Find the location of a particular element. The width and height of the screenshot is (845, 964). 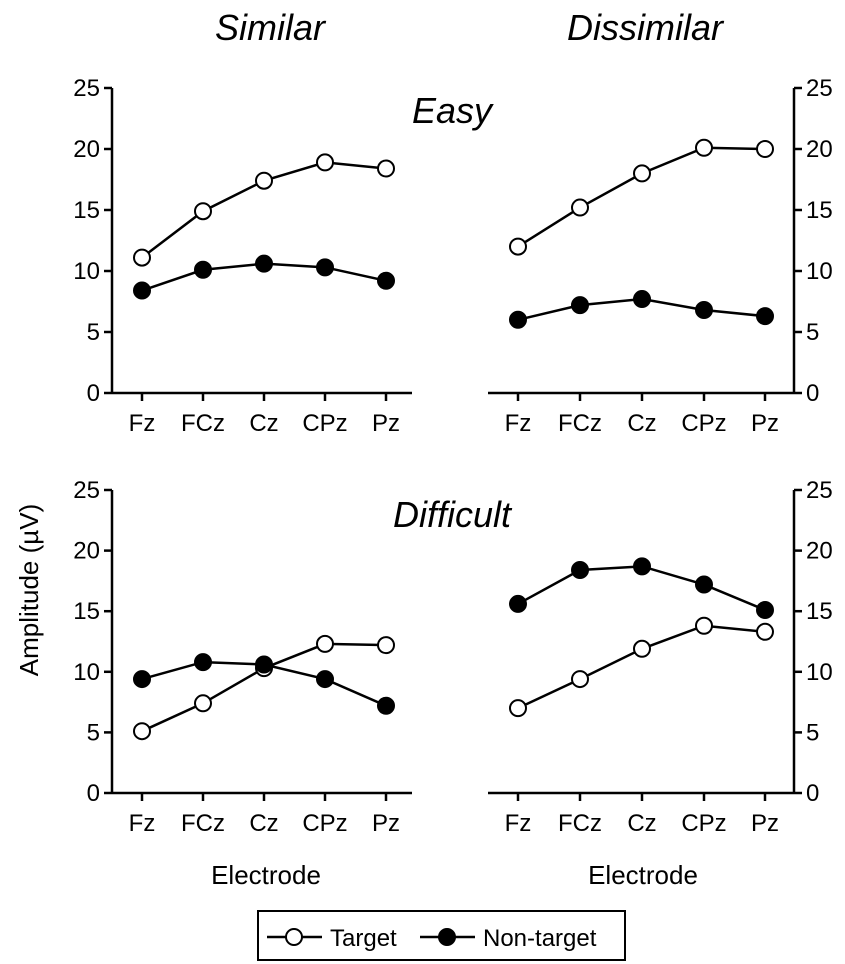

legend-box is located at coordinates (441, 935).